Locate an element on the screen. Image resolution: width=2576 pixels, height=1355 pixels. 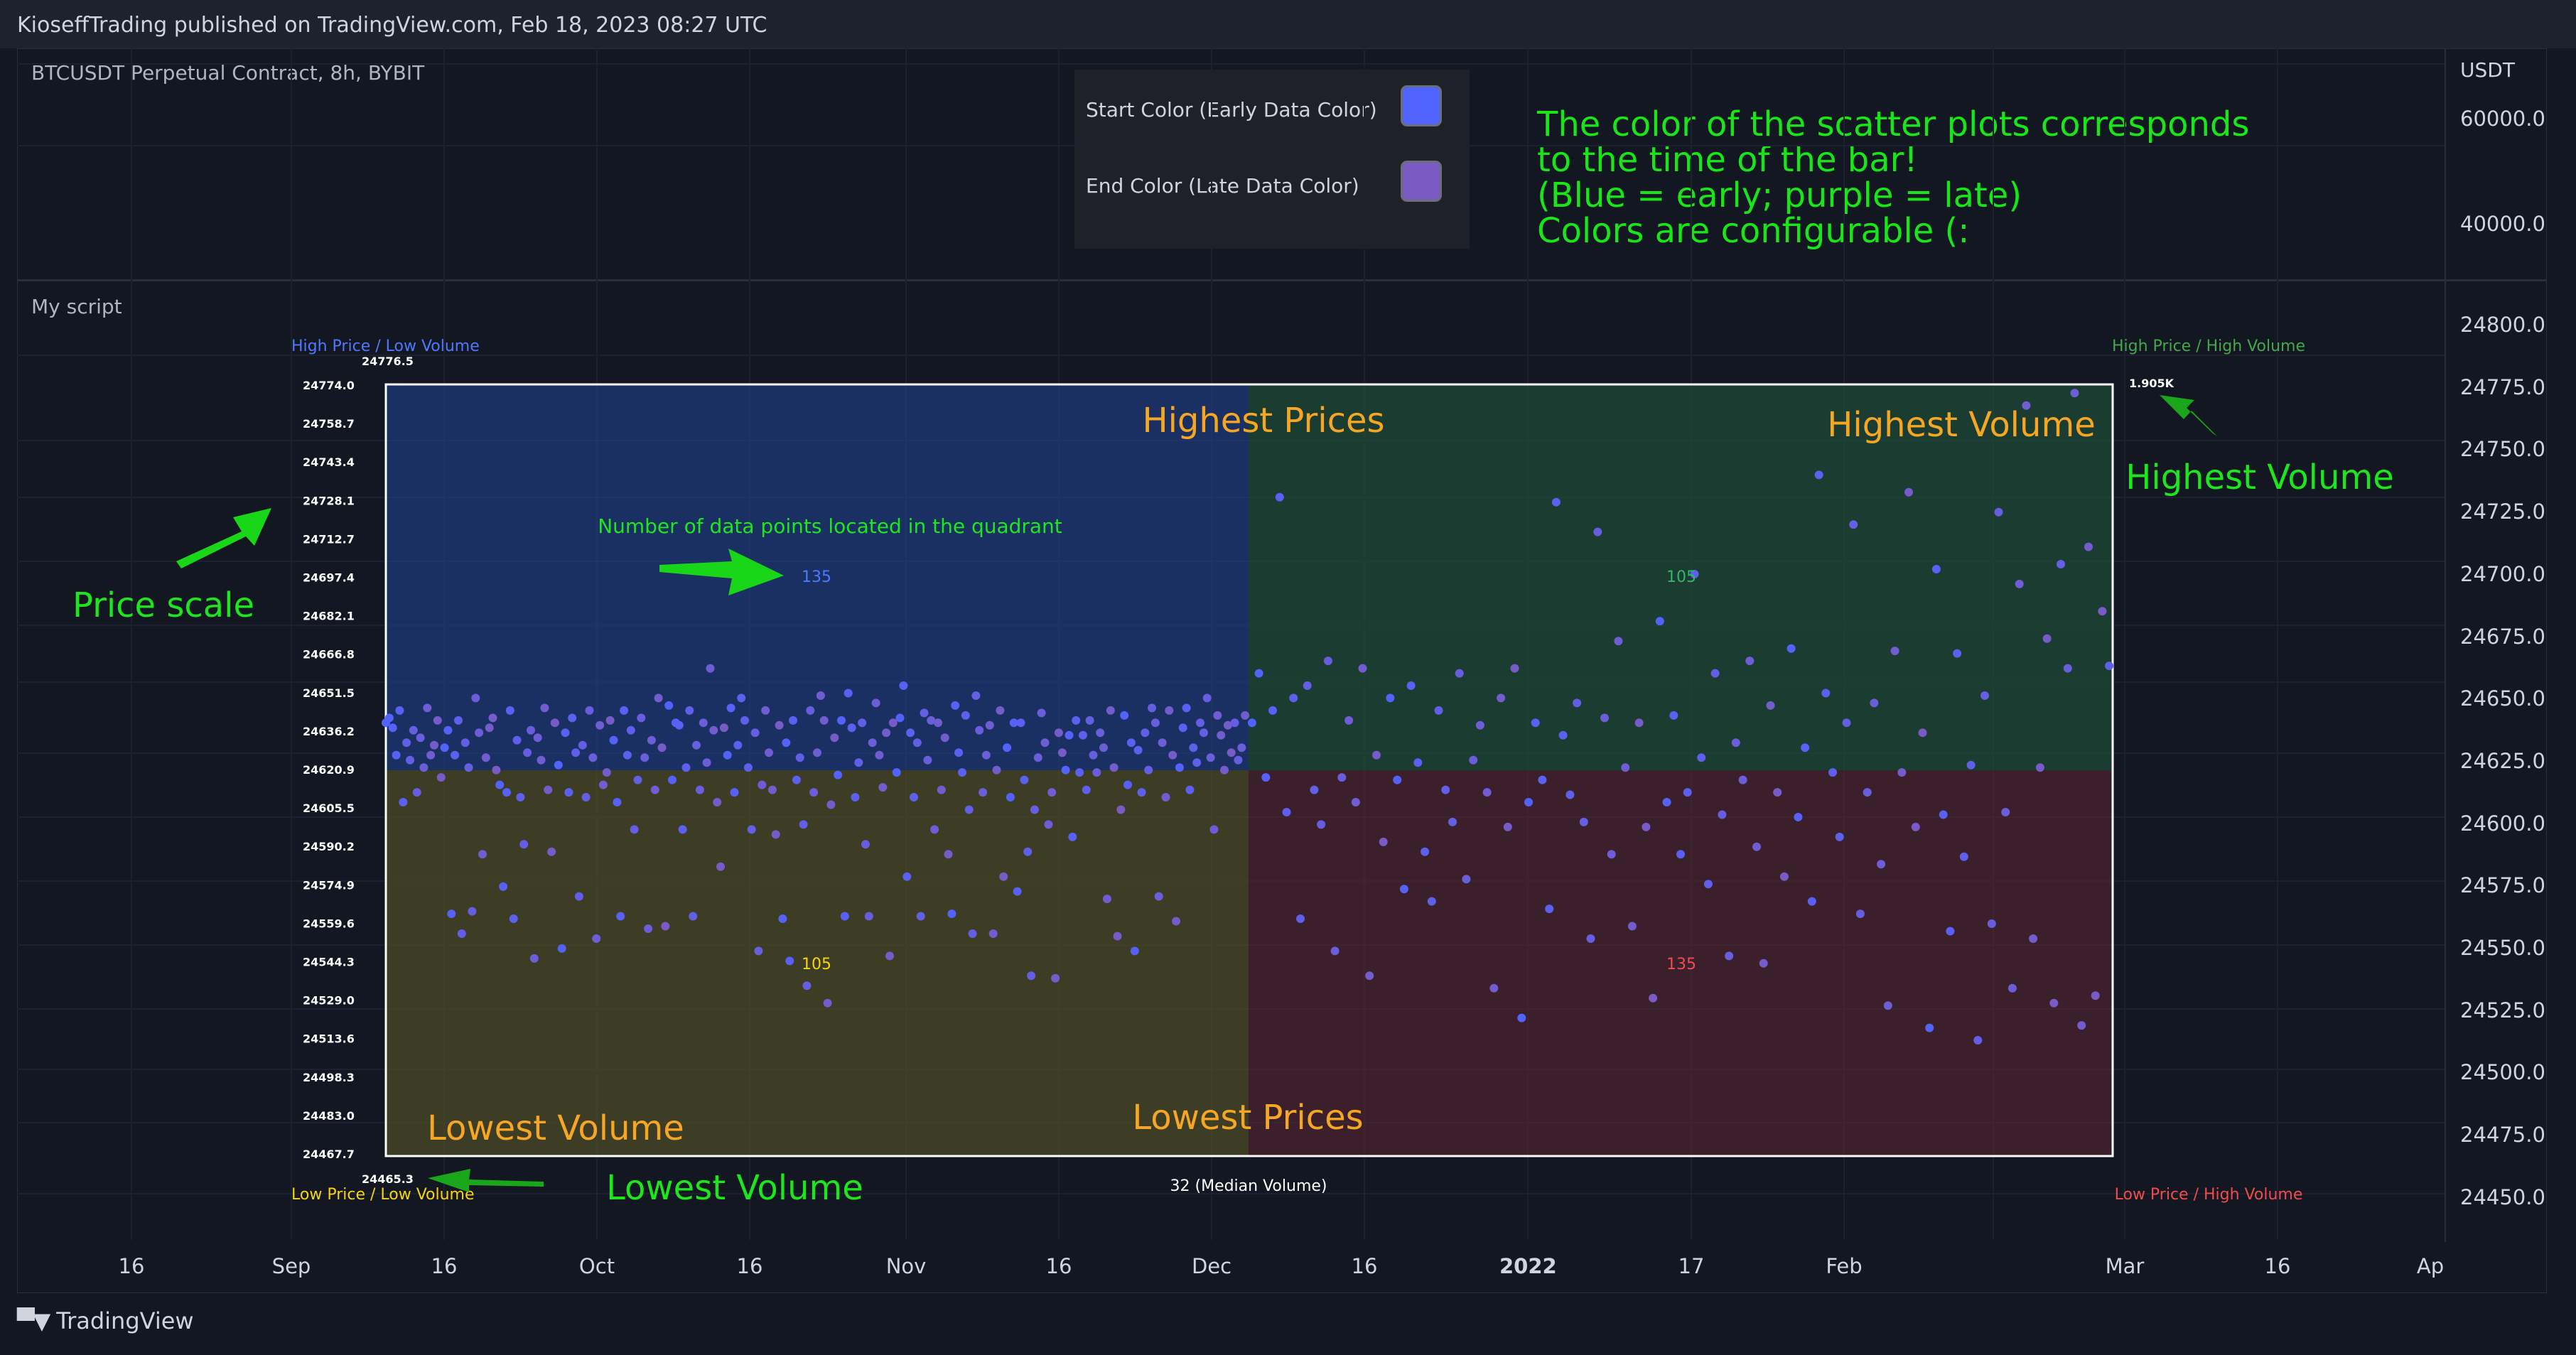
indicator-axis-label: 24600.0 is located at coordinates (2502, 823).